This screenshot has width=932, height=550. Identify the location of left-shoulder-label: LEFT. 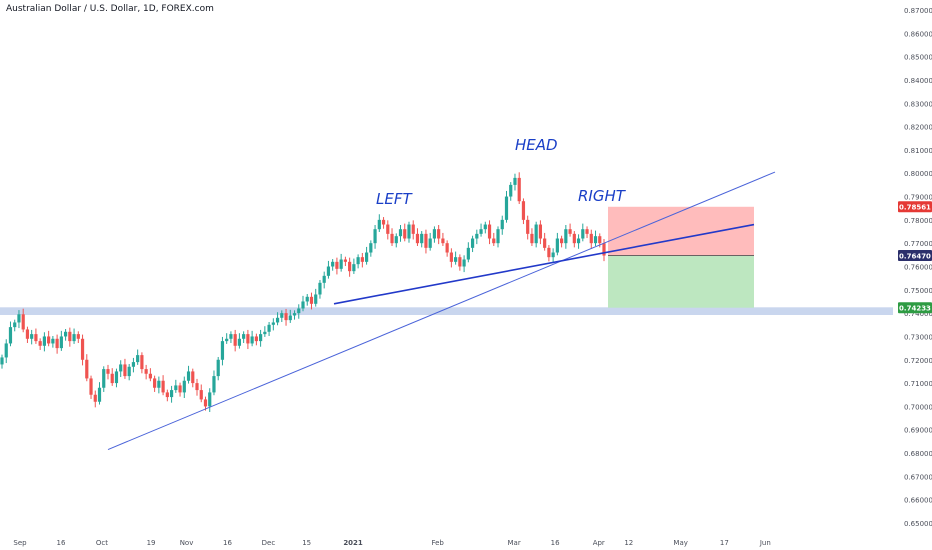
(394, 199).